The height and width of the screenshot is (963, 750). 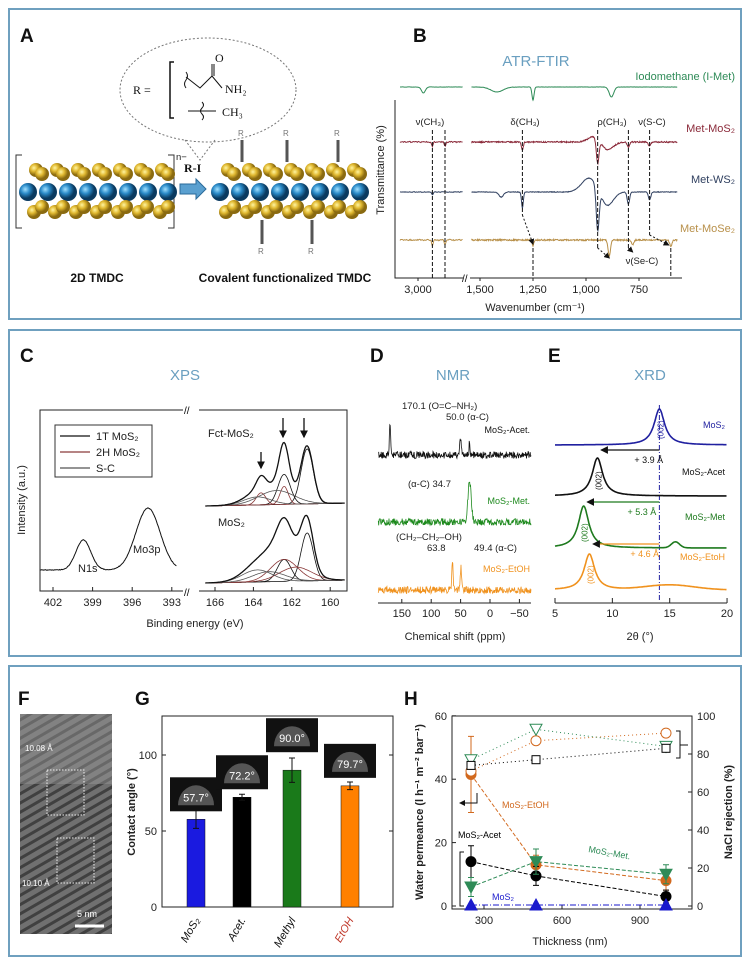 What do you see at coordinates (185, 375) in the screenshot?
I see `xps-title: XPS` at bounding box center [185, 375].